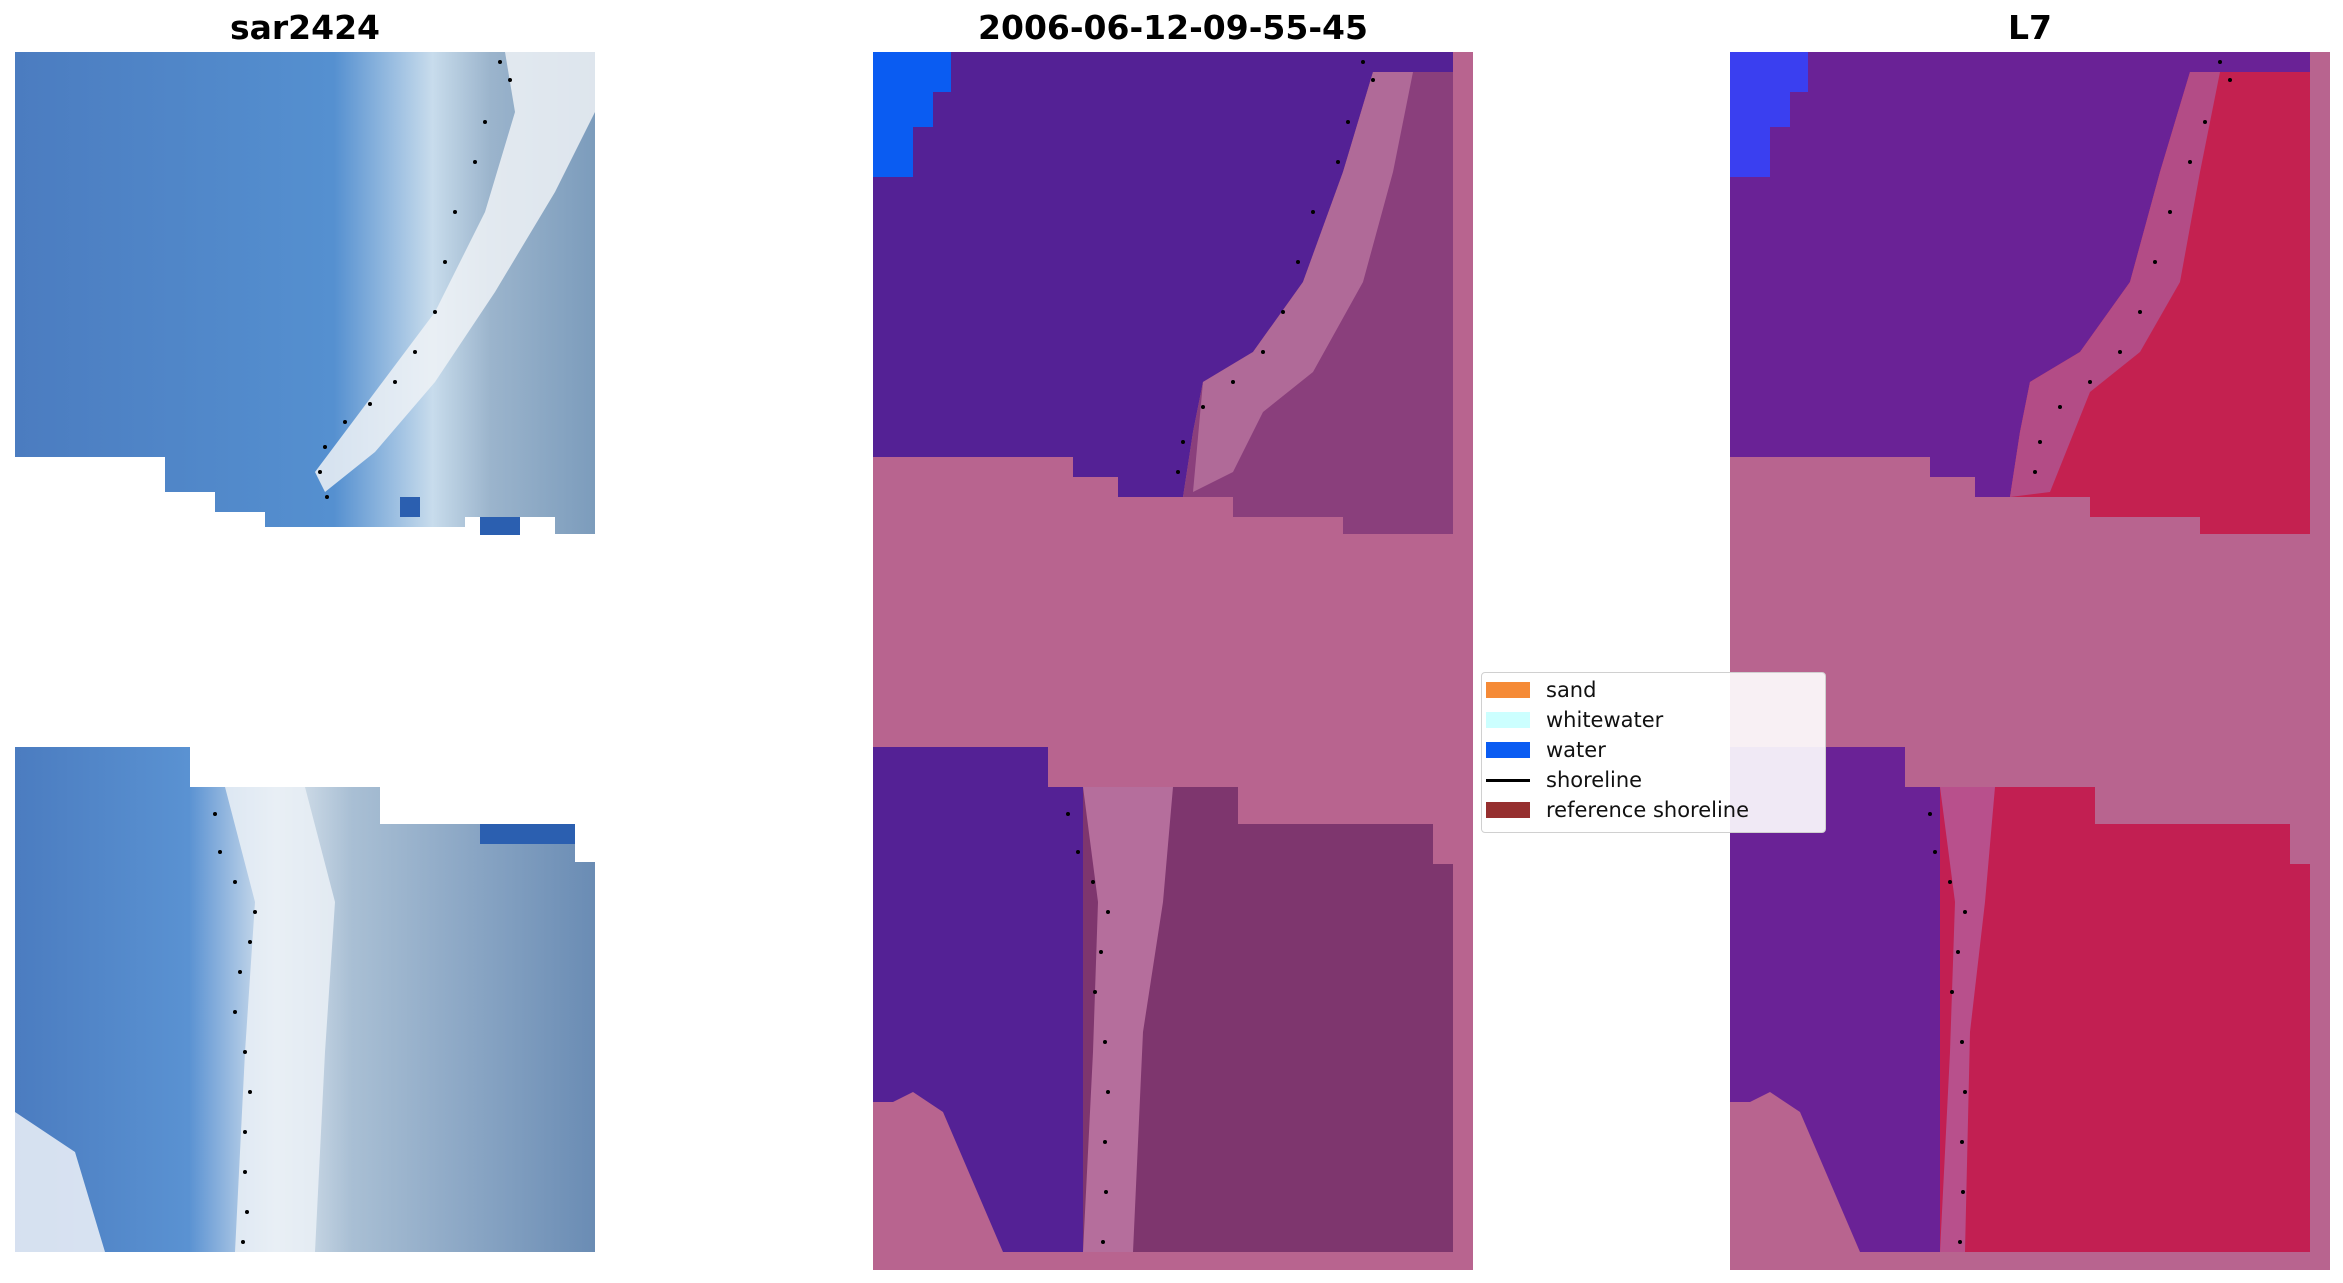 The height and width of the screenshot is (1283, 2343). Describe the element at coordinates (1539, 690) in the screenshot. I see `legend-item-sand: sand` at that location.